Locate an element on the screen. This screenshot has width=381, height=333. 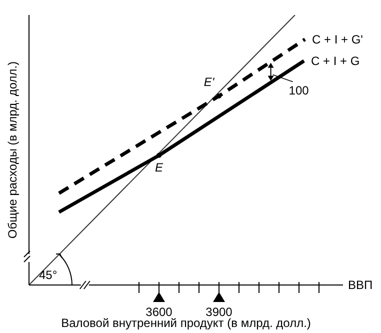
annotation: 100 is located at coordinates (299, 91).